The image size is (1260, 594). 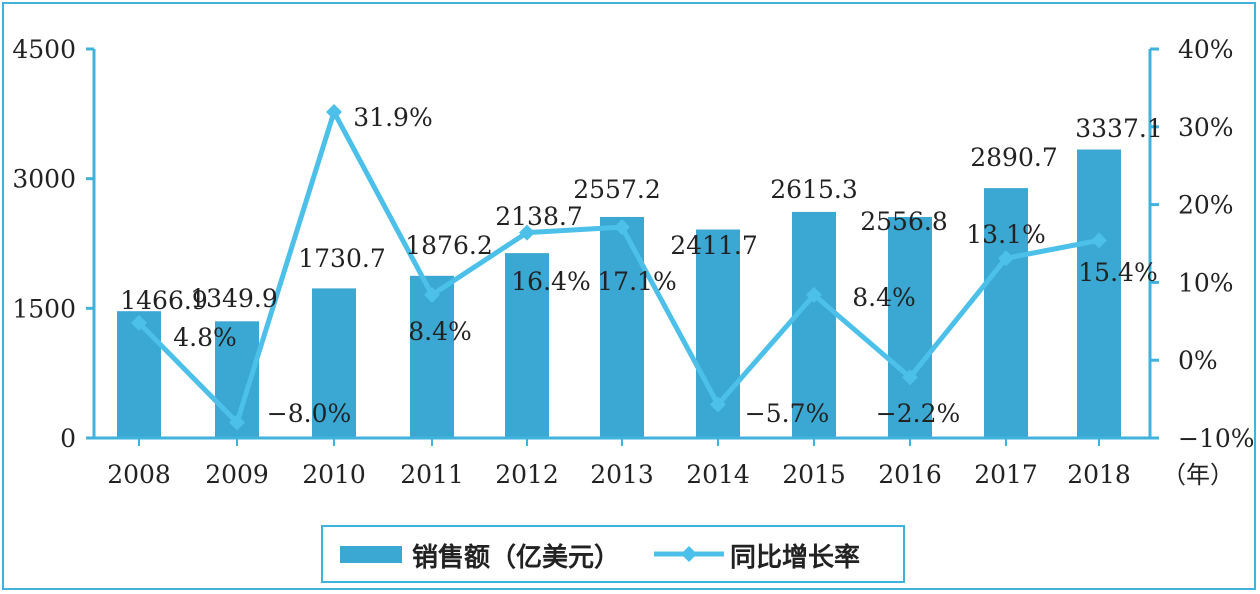 I want to click on growth-value-label: −5.7%, so click(x=787, y=413).